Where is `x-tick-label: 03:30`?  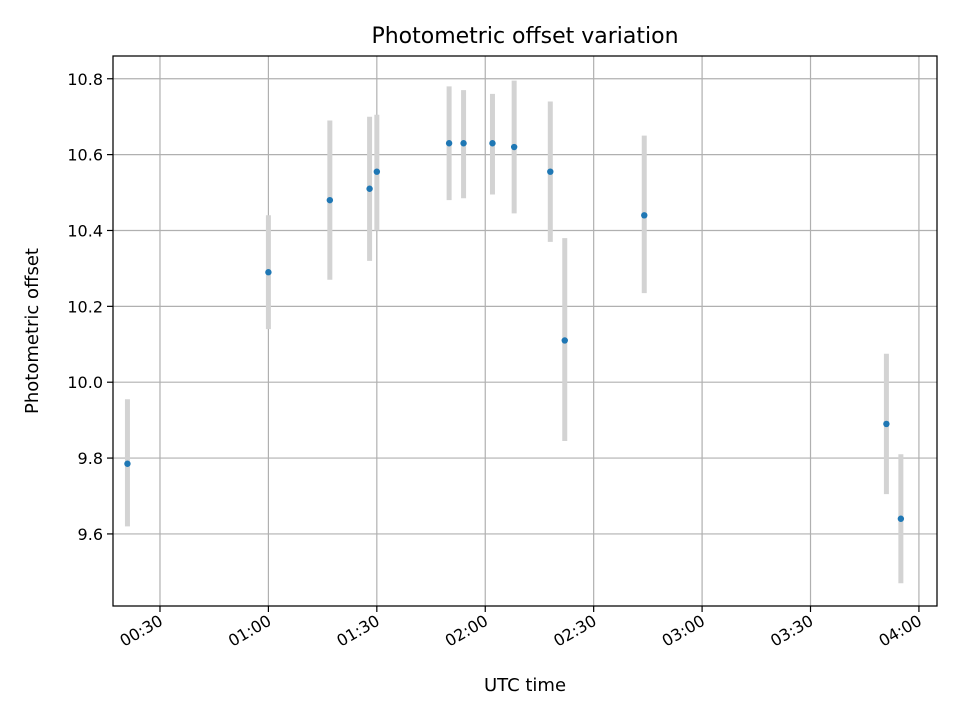
x-tick-label: 03:30 is located at coordinates (791, 631).